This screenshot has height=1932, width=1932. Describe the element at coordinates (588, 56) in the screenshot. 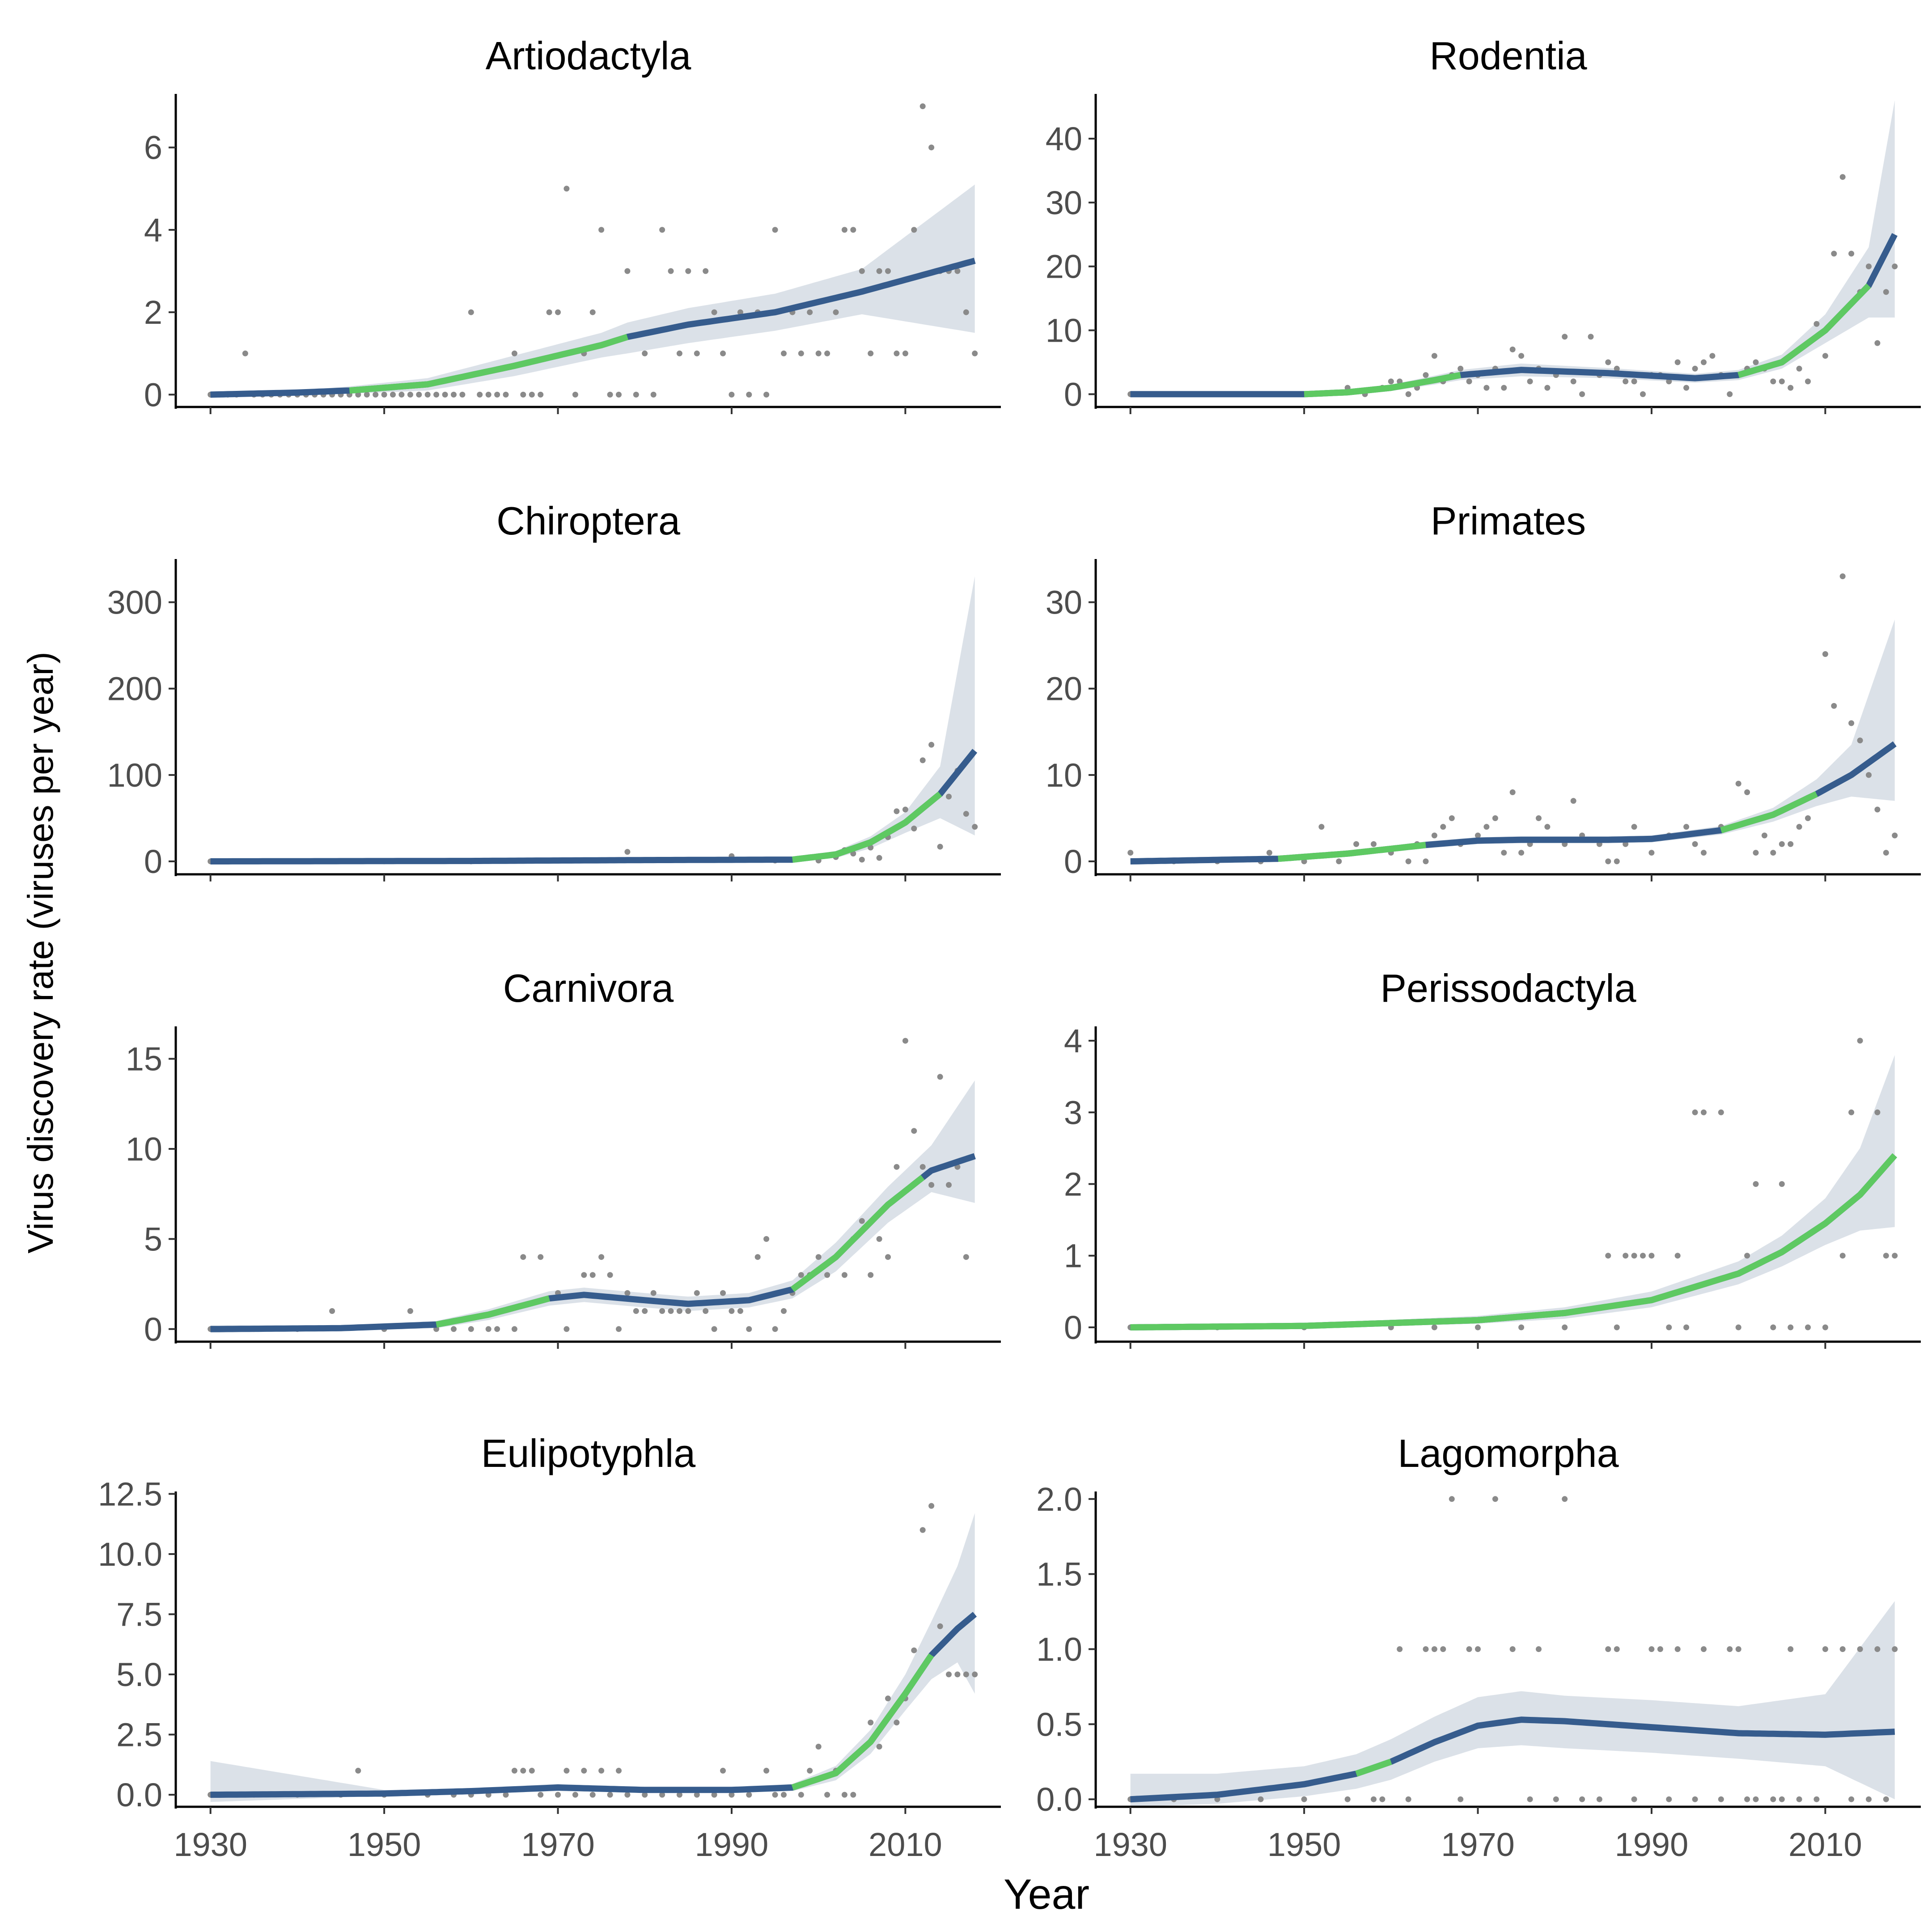

I see `panel-title: Artiodactyla` at that location.